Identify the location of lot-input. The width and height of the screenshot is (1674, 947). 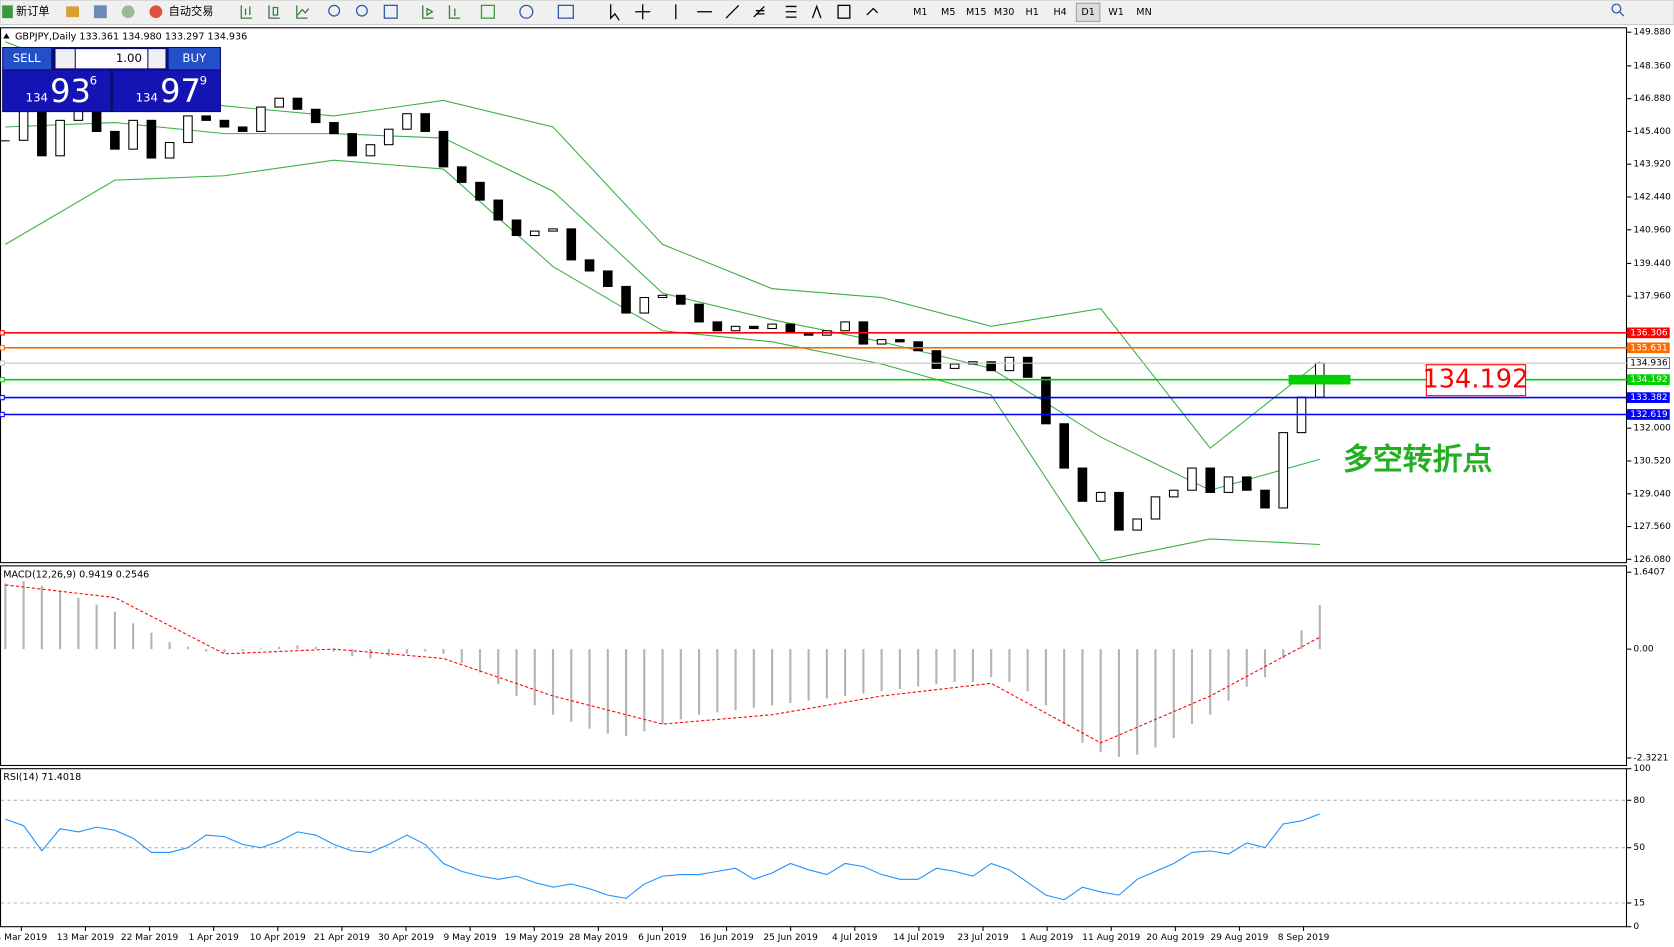
(111, 59).